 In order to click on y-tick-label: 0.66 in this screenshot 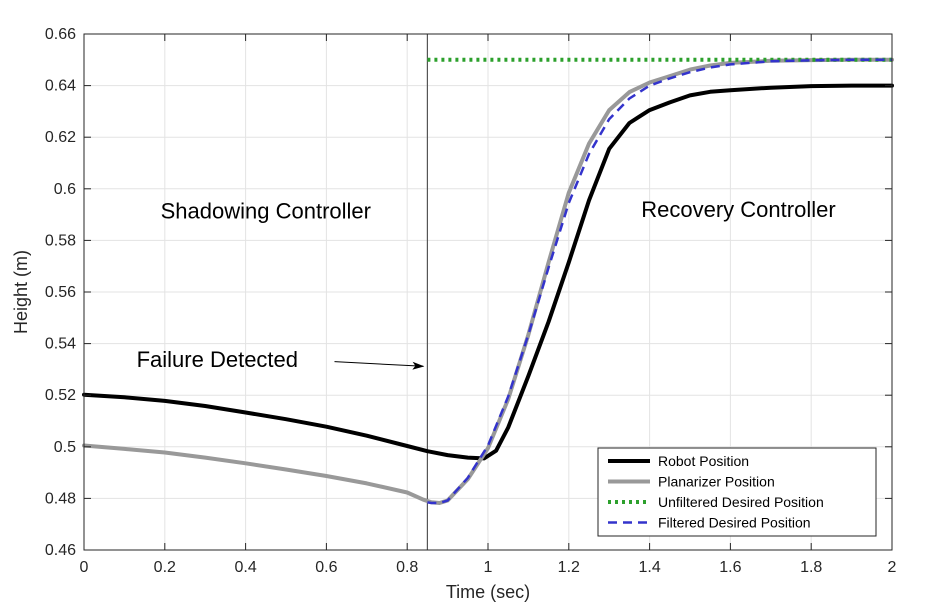, I will do `click(60, 34)`.